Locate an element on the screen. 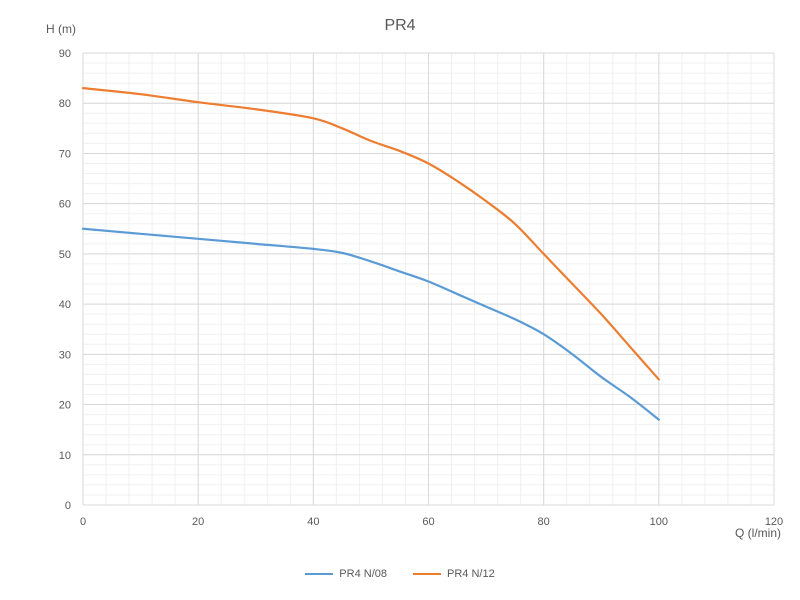 The image size is (800, 600). y-tick-label: 40 is located at coordinates (65, 305).